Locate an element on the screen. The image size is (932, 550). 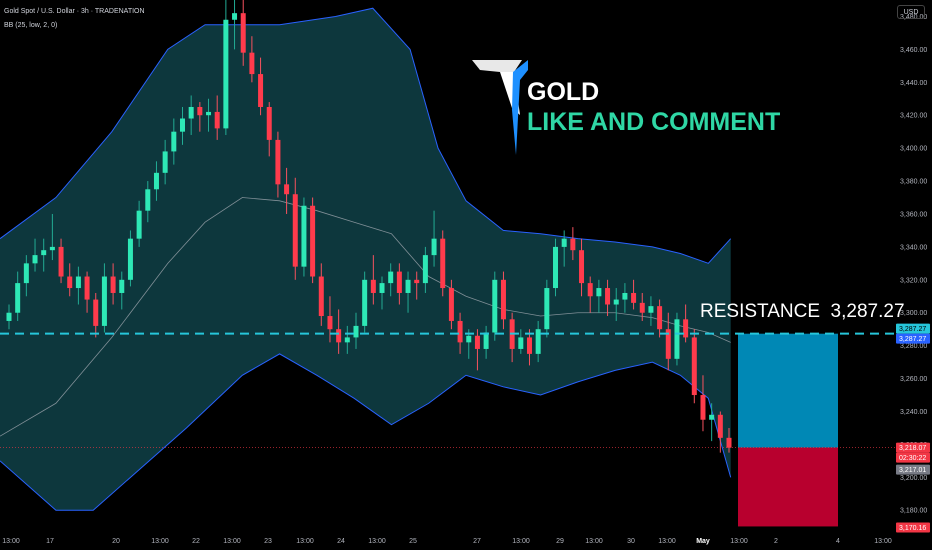
stop-price-tag: 3,170.16 is located at coordinates (912, 528).